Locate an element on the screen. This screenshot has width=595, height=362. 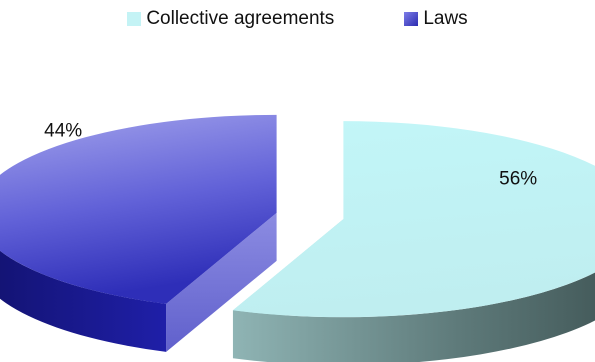
legend-item-collective-agreements: Collective agreements is located at coordinates (230, 19).